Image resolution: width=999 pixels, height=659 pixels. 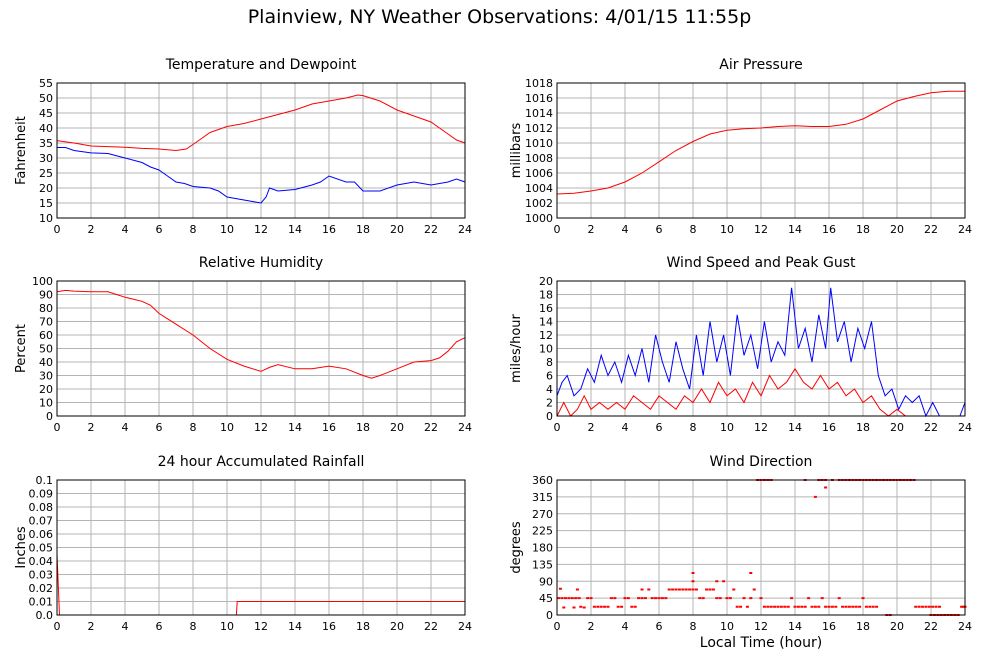 I want to click on y-tick-label: 1016, so click(x=539, y=98).